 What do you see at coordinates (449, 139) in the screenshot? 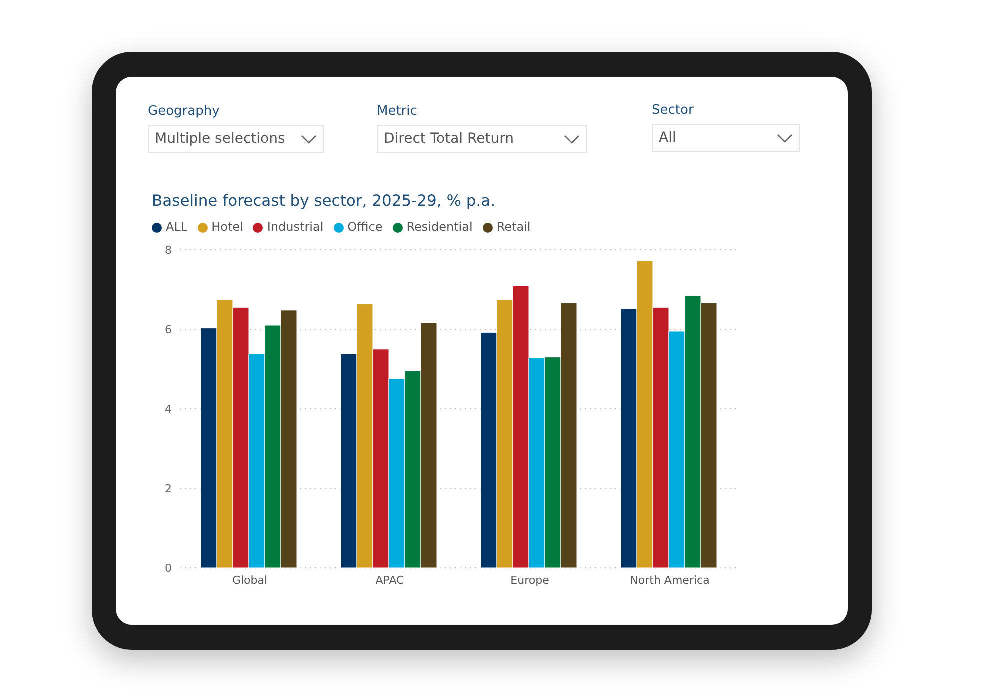
I see `text: Direct Total Return` at bounding box center [449, 139].